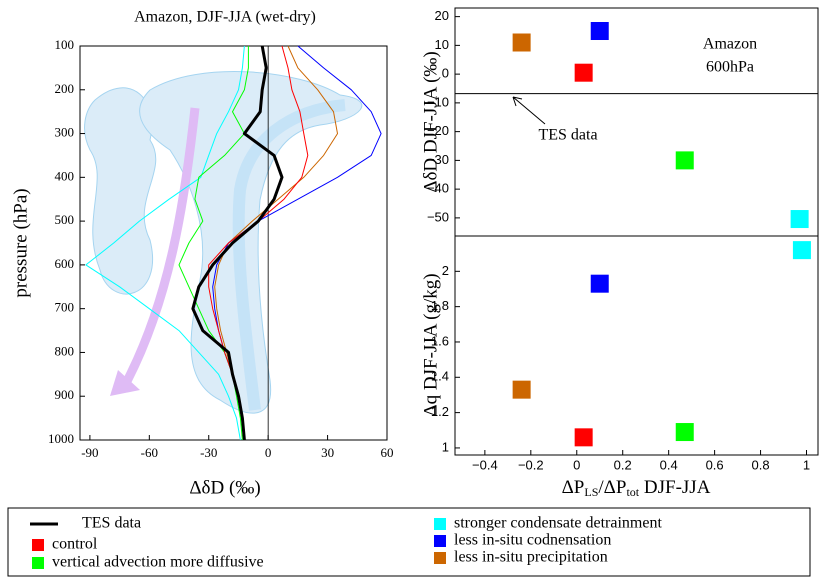 The image size is (819, 579). What do you see at coordinates (65, 175) in the screenshot?
I see `y-tick-label: 400` at bounding box center [65, 175].